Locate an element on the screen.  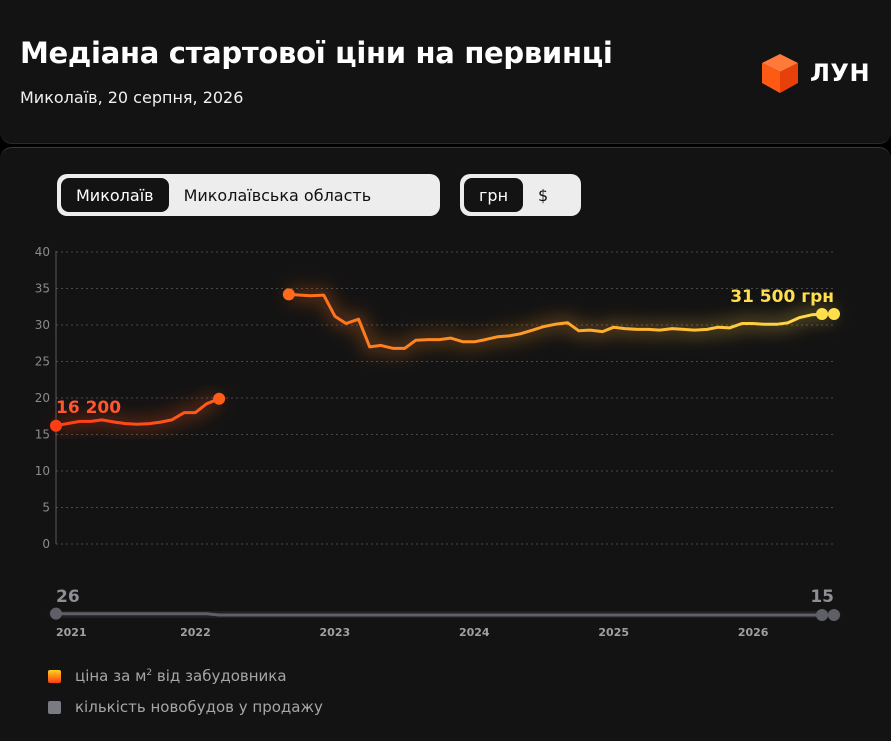
y-tick-label: 5 is located at coordinates (46, 508).